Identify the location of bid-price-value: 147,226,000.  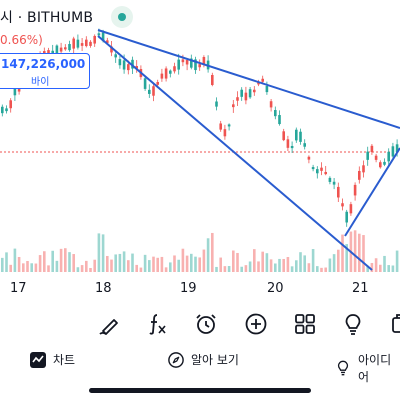
(43, 64).